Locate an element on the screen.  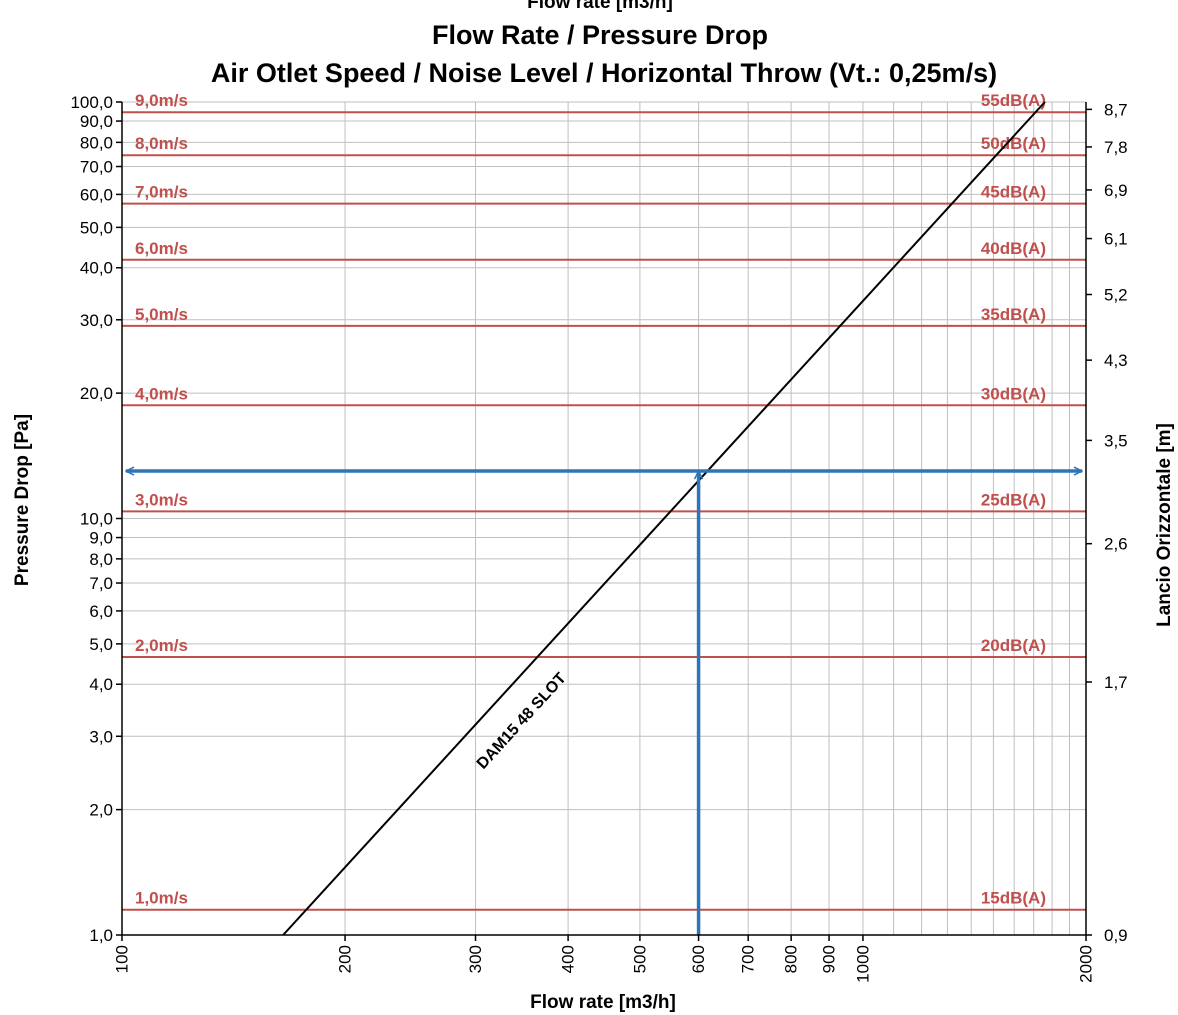
y-axis-label: Pressure Drop [Pa] is located at coordinates (22, 500).